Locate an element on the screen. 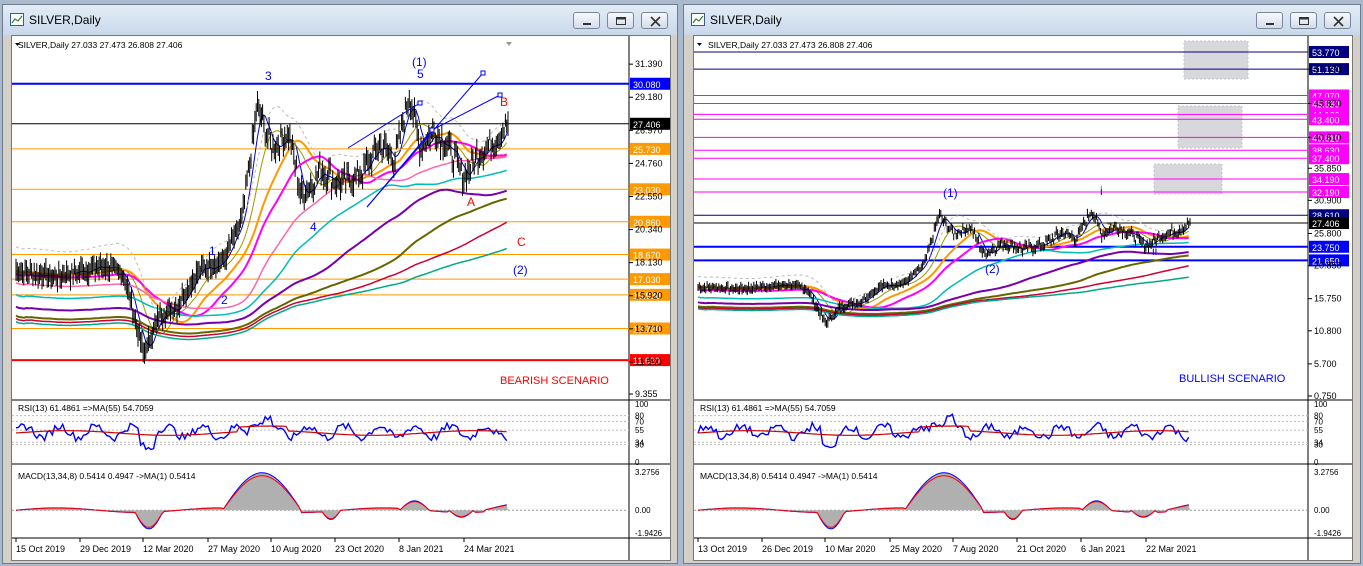  level-price-label: 23.750 is located at coordinates (1326, 248).